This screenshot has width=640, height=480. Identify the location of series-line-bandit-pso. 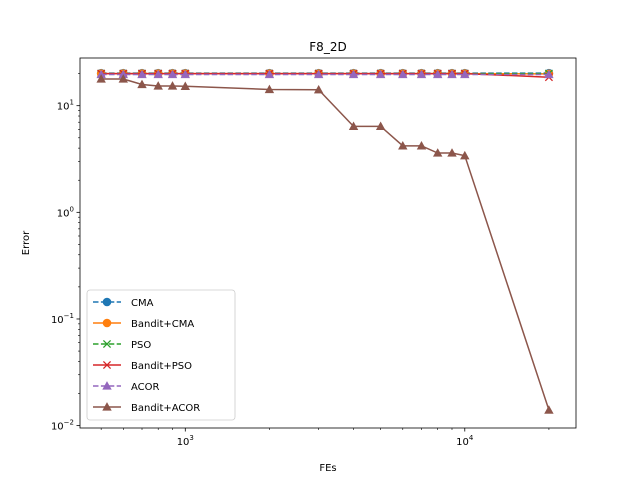
(325, 75).